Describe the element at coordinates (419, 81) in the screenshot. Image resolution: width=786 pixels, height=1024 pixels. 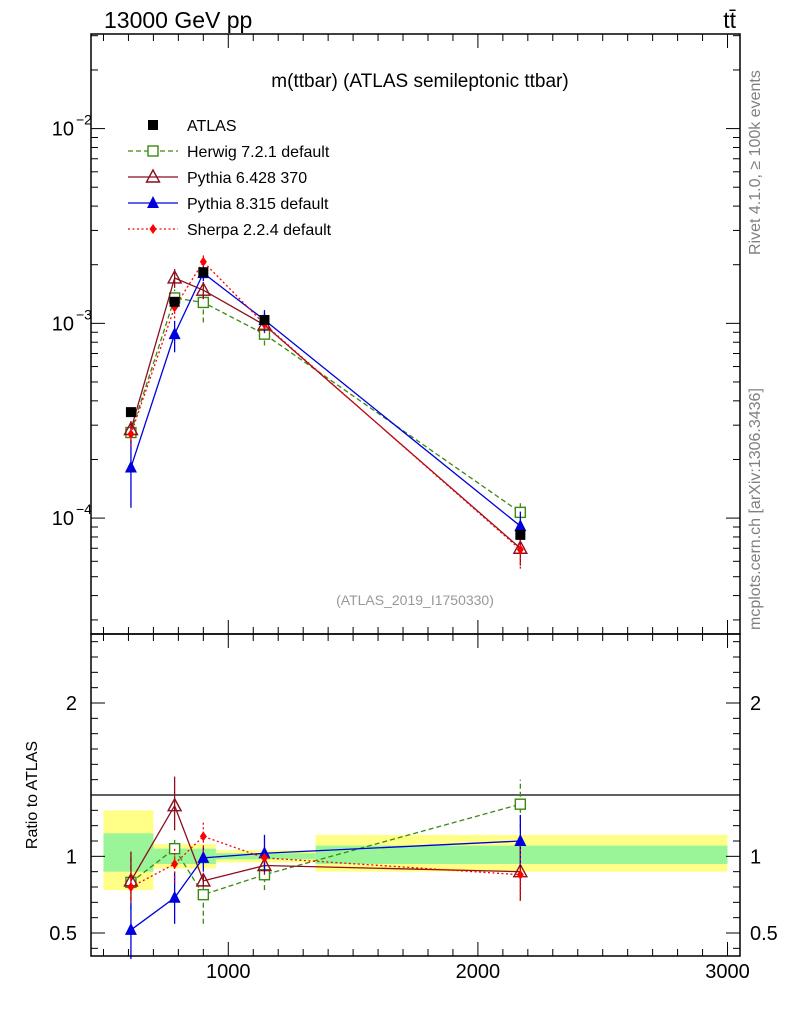
I see `plot-title: m(ttbar) (ATLAS semileptonic ttbar)` at that location.